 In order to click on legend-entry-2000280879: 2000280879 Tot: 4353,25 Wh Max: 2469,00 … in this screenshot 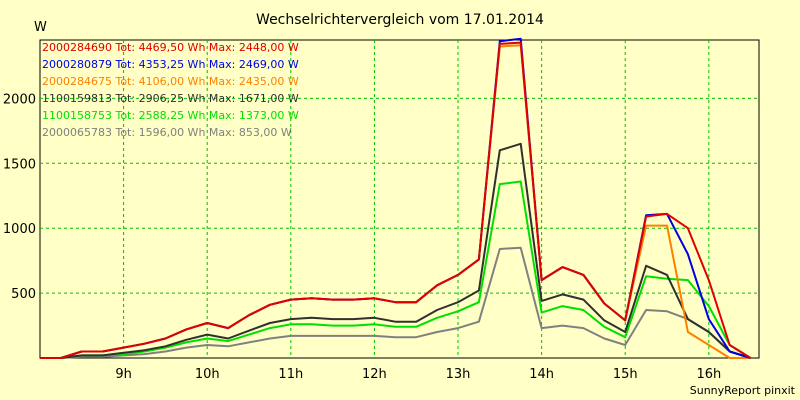, I will do `click(170, 64)`.